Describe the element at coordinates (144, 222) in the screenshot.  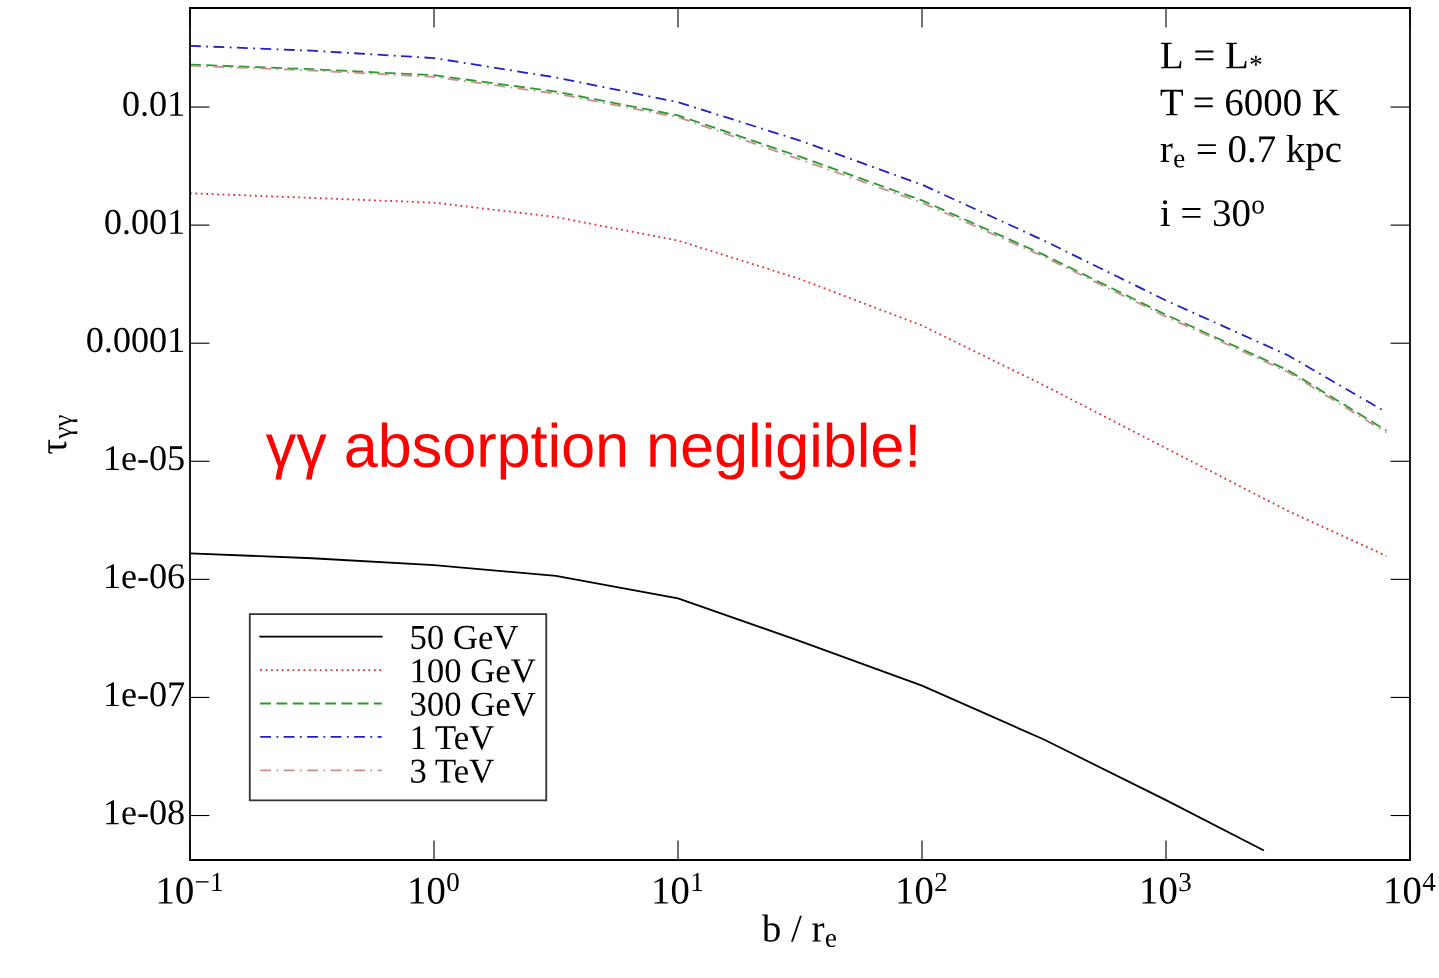
I see `y-tick-label: 0.001` at that location.